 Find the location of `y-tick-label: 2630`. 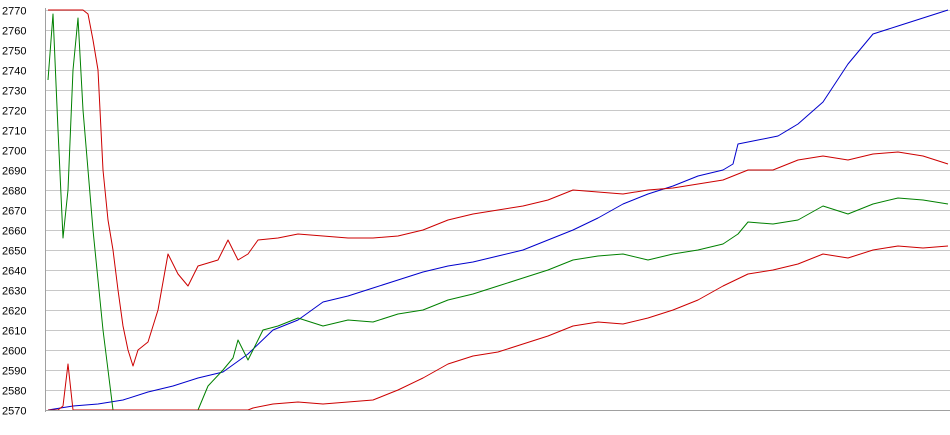

y-tick-label: 2630 is located at coordinates (14, 292).